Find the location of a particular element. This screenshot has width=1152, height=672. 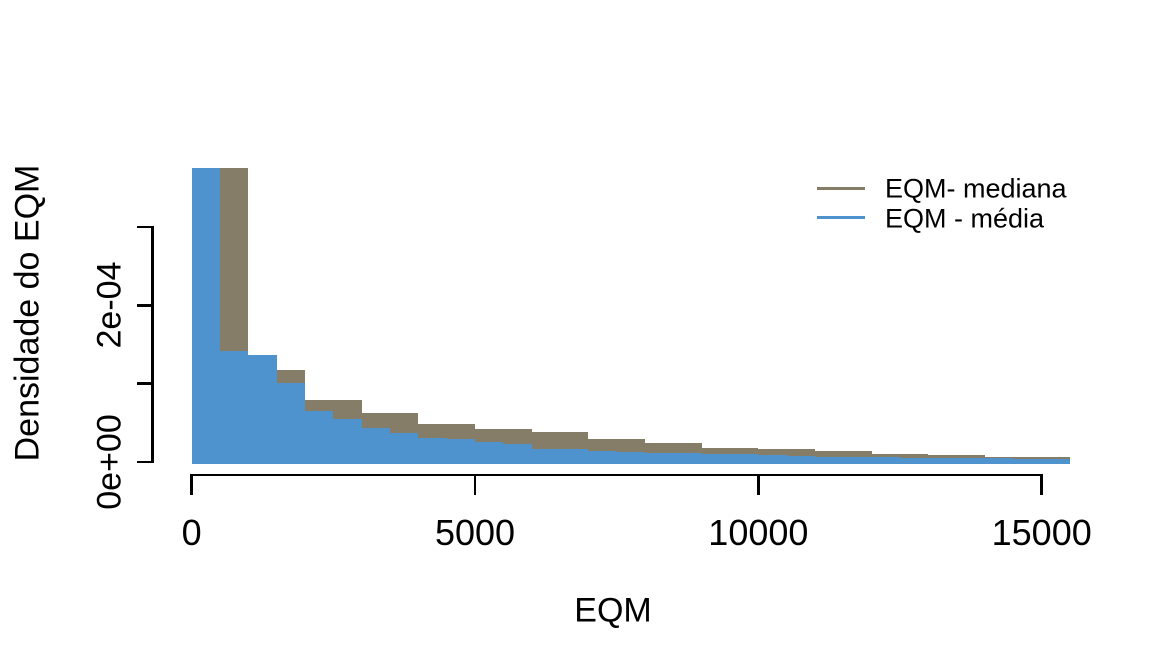

x-tick-label: 10000 is located at coordinates (758, 532).